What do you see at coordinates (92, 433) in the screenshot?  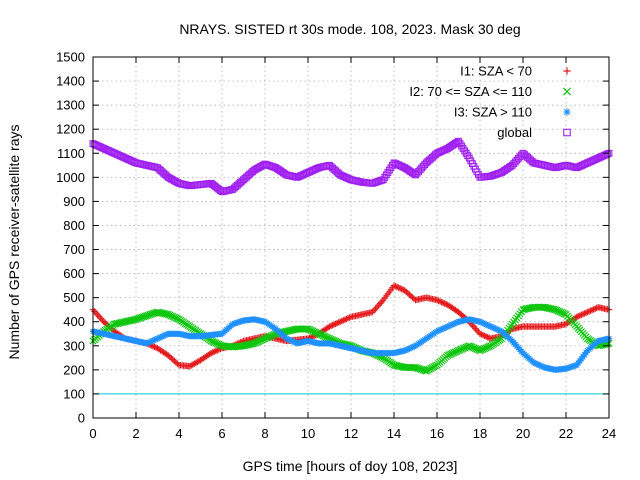 I see `x-tick-label: 0` at bounding box center [92, 433].